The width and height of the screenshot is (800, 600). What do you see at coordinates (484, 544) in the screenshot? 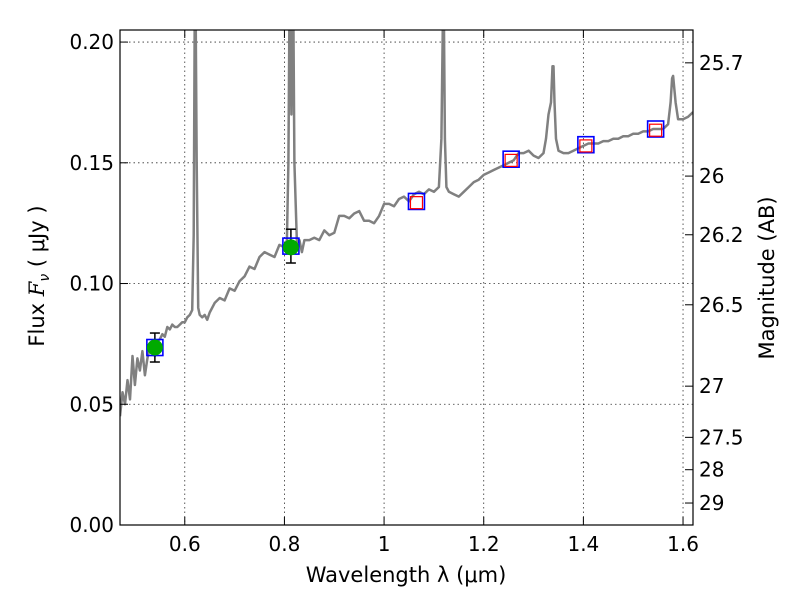
I see `x-tick-label: 1.2` at bounding box center [484, 544].